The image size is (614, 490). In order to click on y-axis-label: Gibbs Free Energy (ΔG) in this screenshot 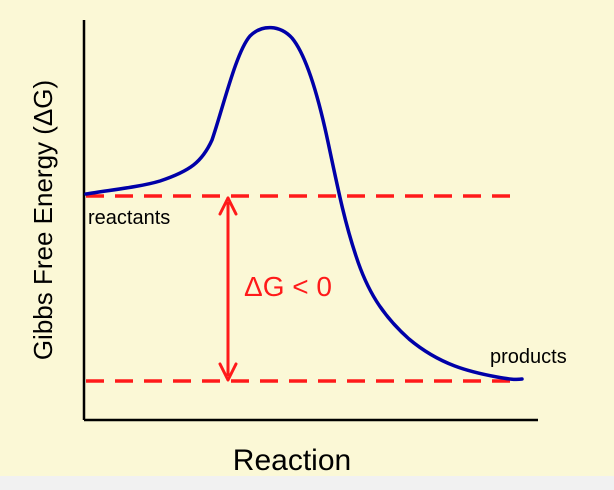, I will do `click(43, 220)`.